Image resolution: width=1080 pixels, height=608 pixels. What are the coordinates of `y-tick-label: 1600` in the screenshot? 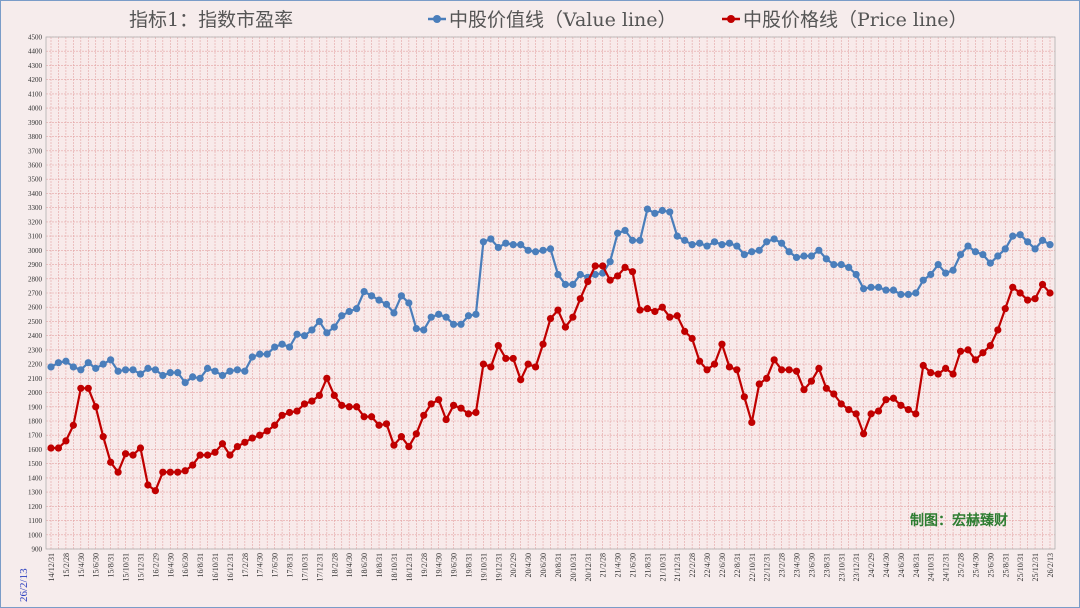 It's located at (35, 450).